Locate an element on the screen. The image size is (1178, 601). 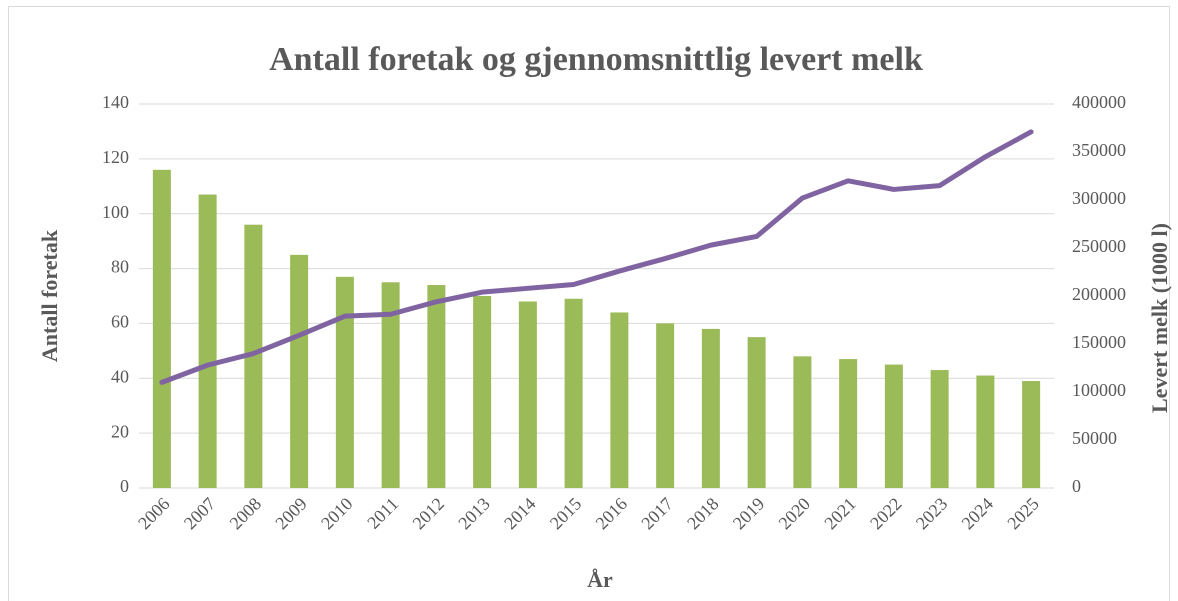
x-tick-label: 2011 is located at coordinates (382, 513).